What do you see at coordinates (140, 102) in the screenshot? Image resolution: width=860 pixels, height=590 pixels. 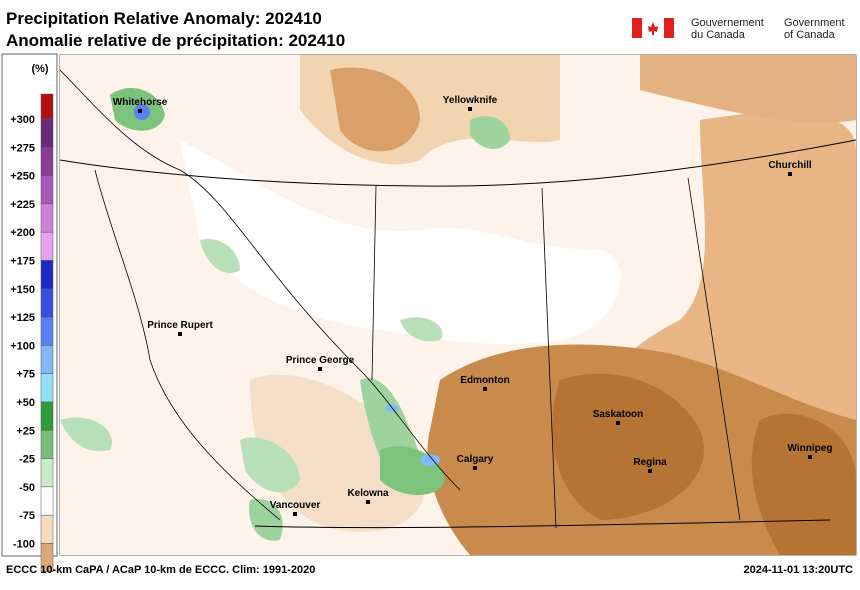 I see `city-label: Whitehorse` at bounding box center [140, 102].